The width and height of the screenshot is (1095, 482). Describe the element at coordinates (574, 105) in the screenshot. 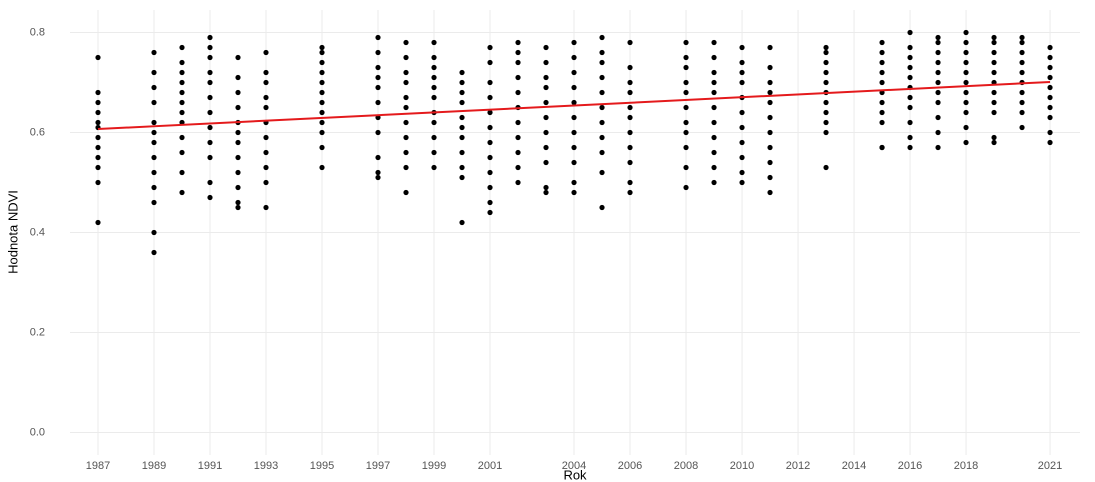

I see `trend-line` at that location.